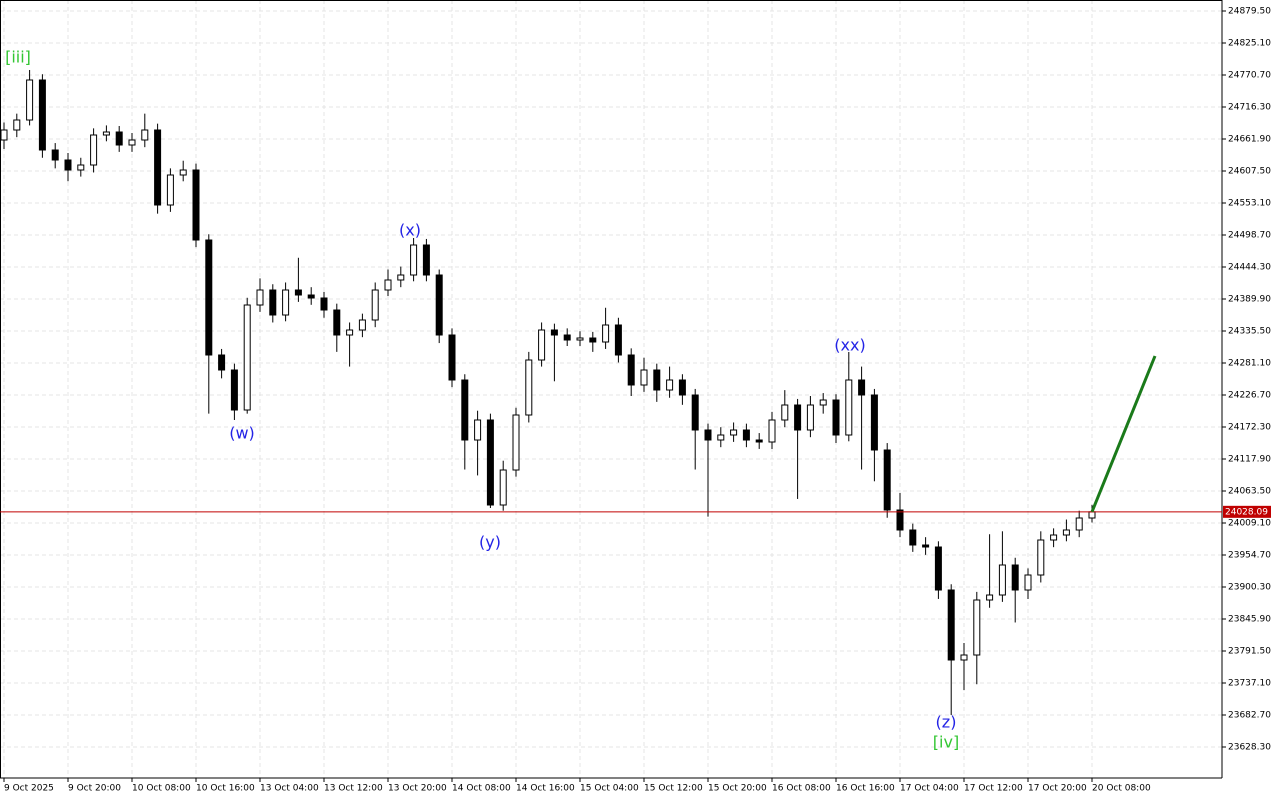 The image size is (1280, 800). Describe the element at coordinates (225, 789) in the screenshot. I see `x-tick-label: 10 Oct 16:00` at that location.